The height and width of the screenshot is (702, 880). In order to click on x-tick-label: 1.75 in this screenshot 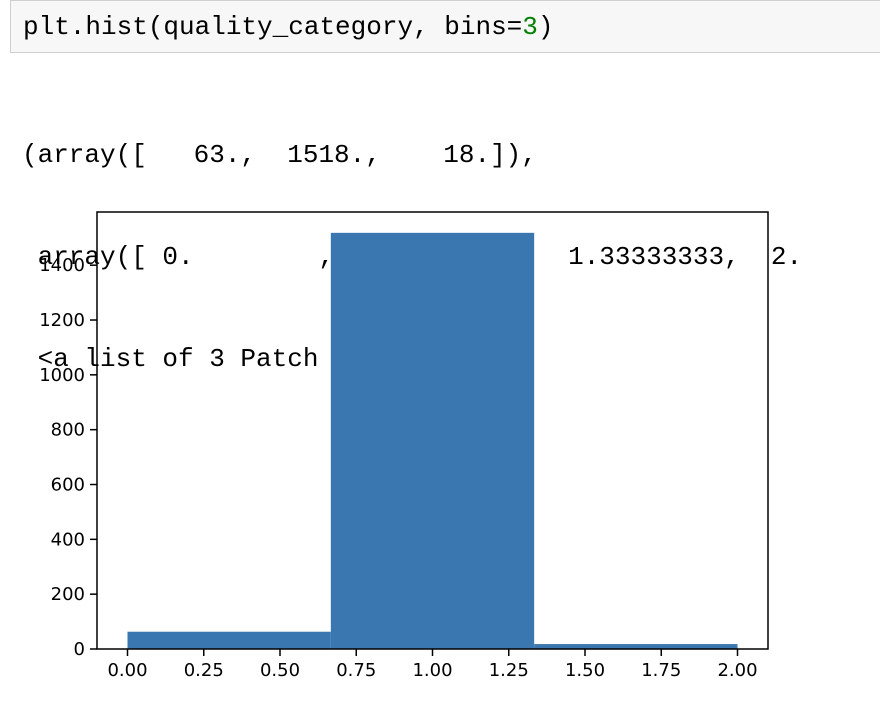, I will do `click(661, 670)`.